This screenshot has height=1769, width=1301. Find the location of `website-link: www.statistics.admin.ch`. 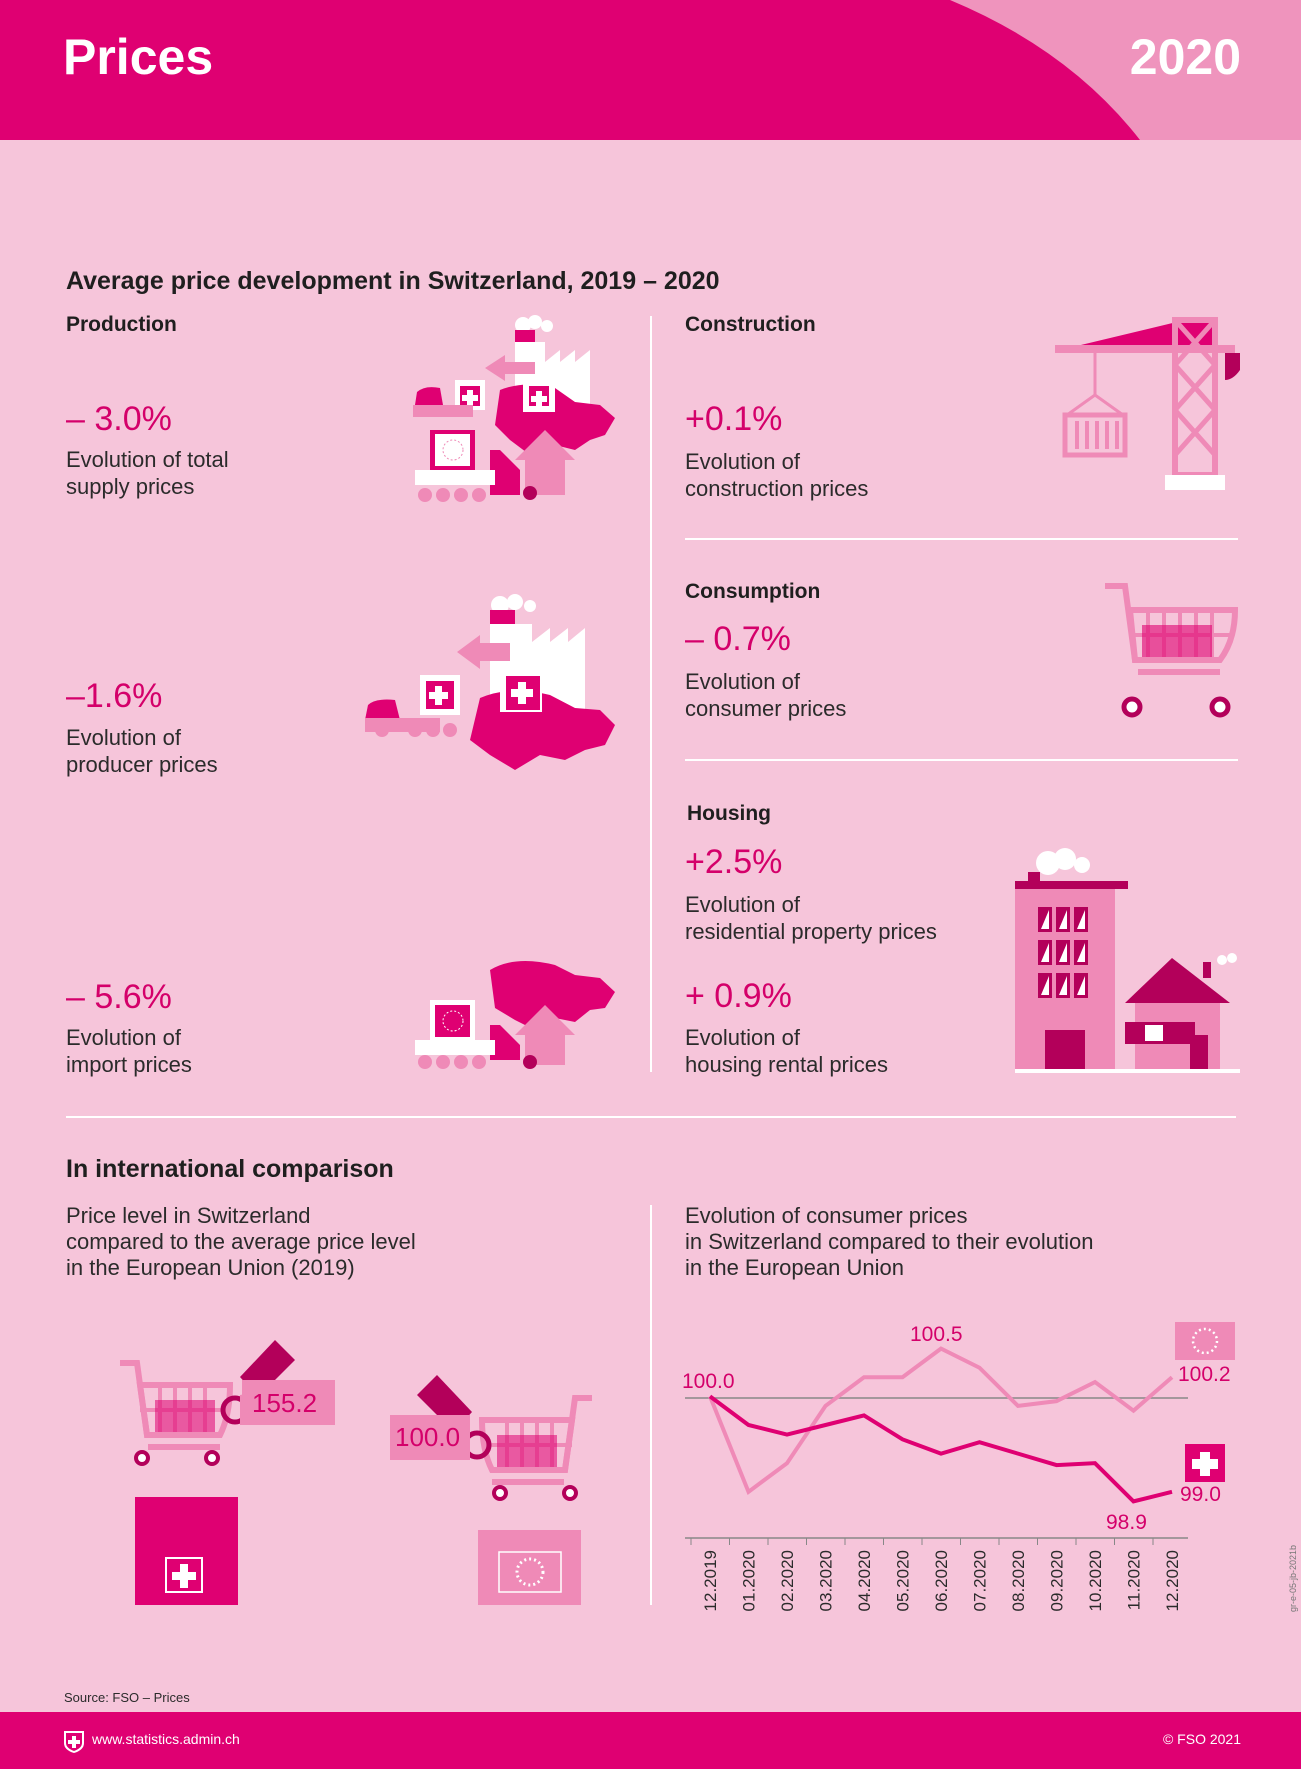

website-link: www.statistics.admin.ch is located at coordinates (166, 1739).